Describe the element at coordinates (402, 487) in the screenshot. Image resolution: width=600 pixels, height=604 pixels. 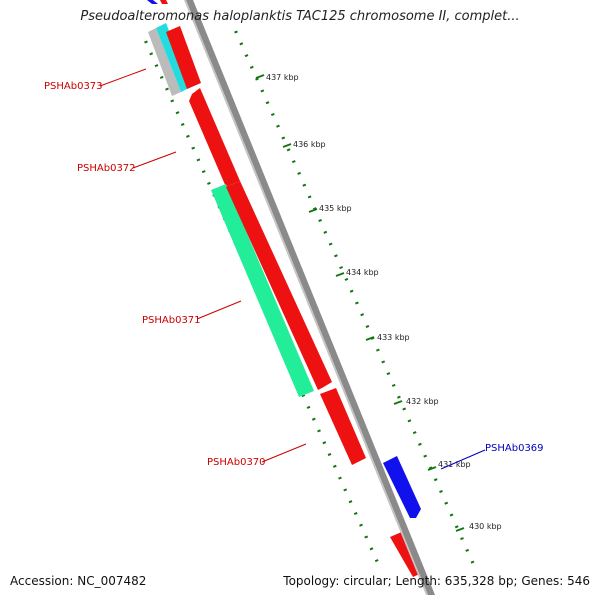
I see `gene-pshab0369` at that location.